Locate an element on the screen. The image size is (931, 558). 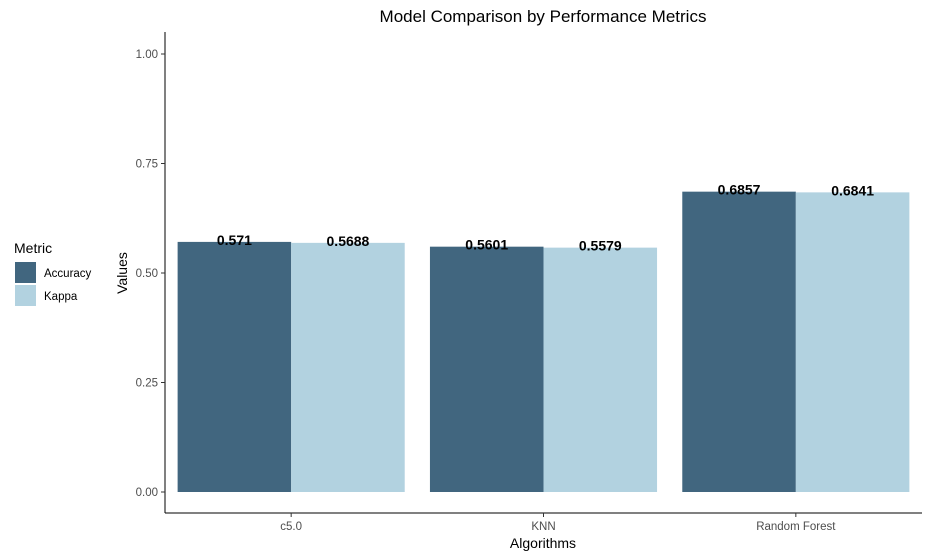
y-tick-label: 0.25 is located at coordinates (147, 384).